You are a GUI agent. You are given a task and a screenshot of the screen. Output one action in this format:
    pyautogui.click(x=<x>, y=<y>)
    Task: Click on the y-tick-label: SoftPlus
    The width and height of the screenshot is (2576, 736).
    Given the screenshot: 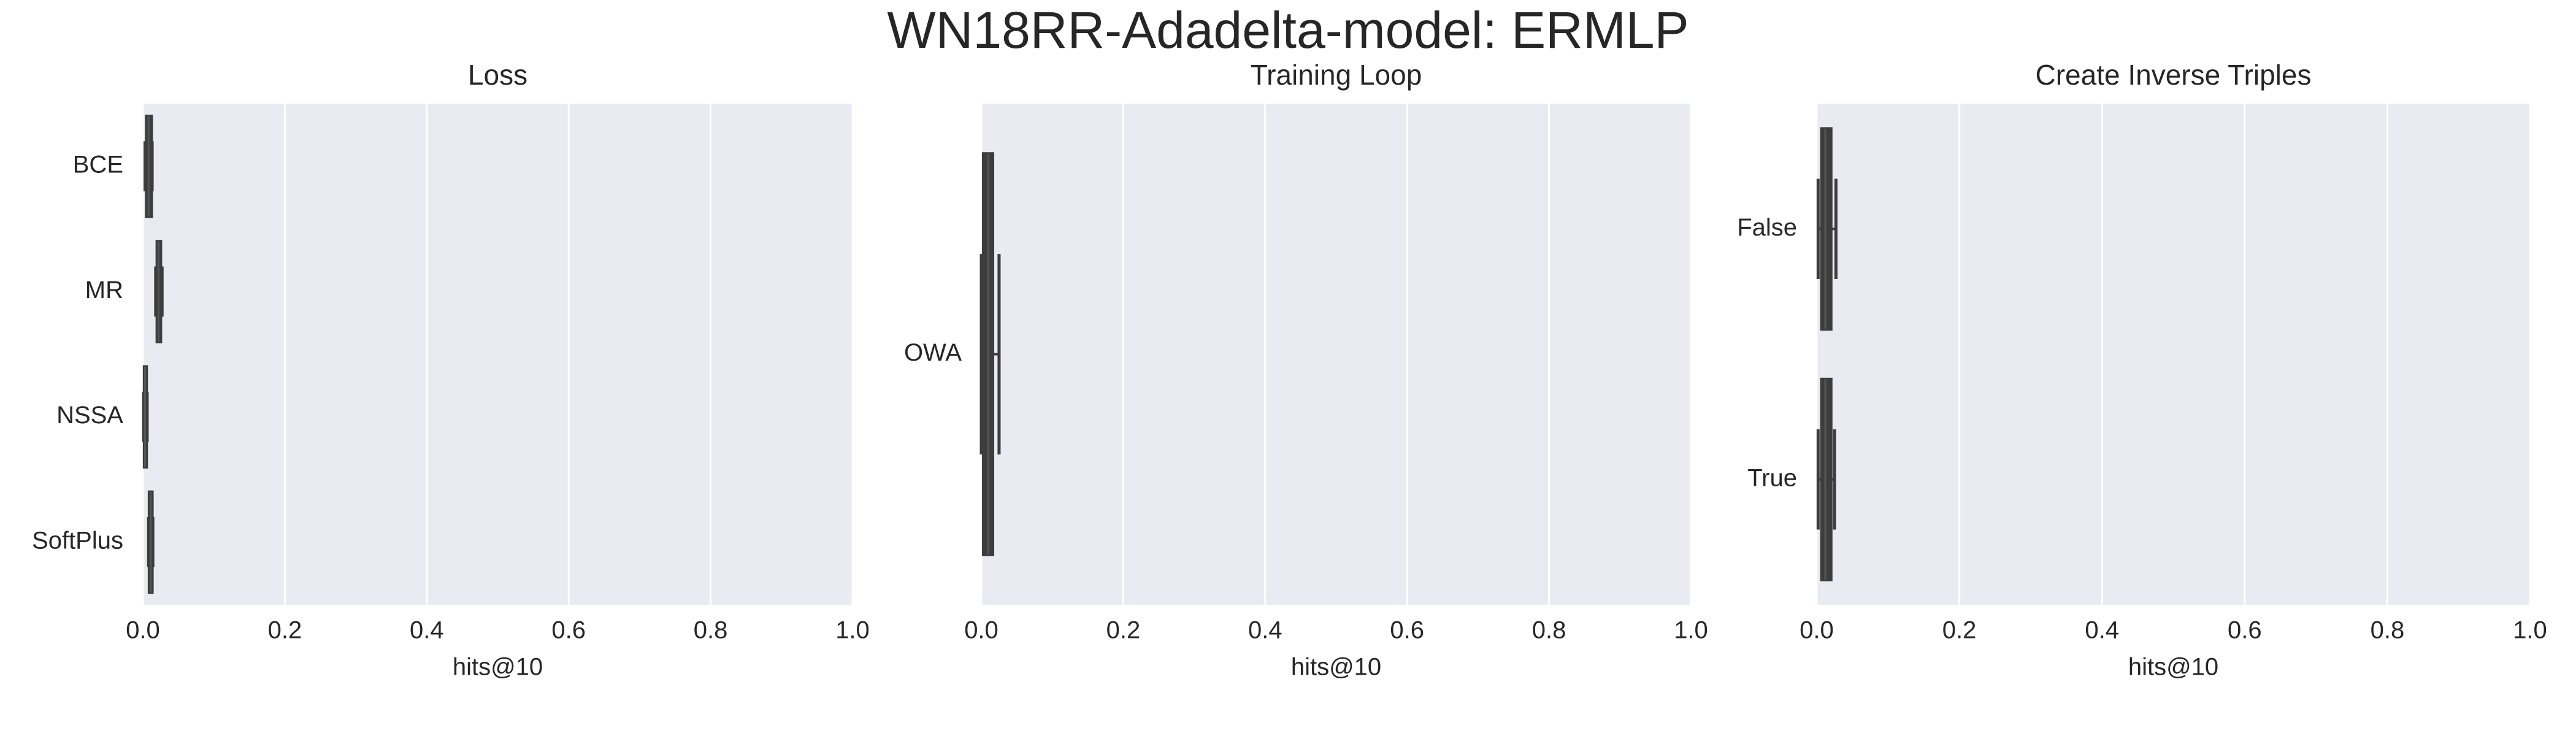 What is the action you would take?
    pyautogui.click(x=77, y=540)
    